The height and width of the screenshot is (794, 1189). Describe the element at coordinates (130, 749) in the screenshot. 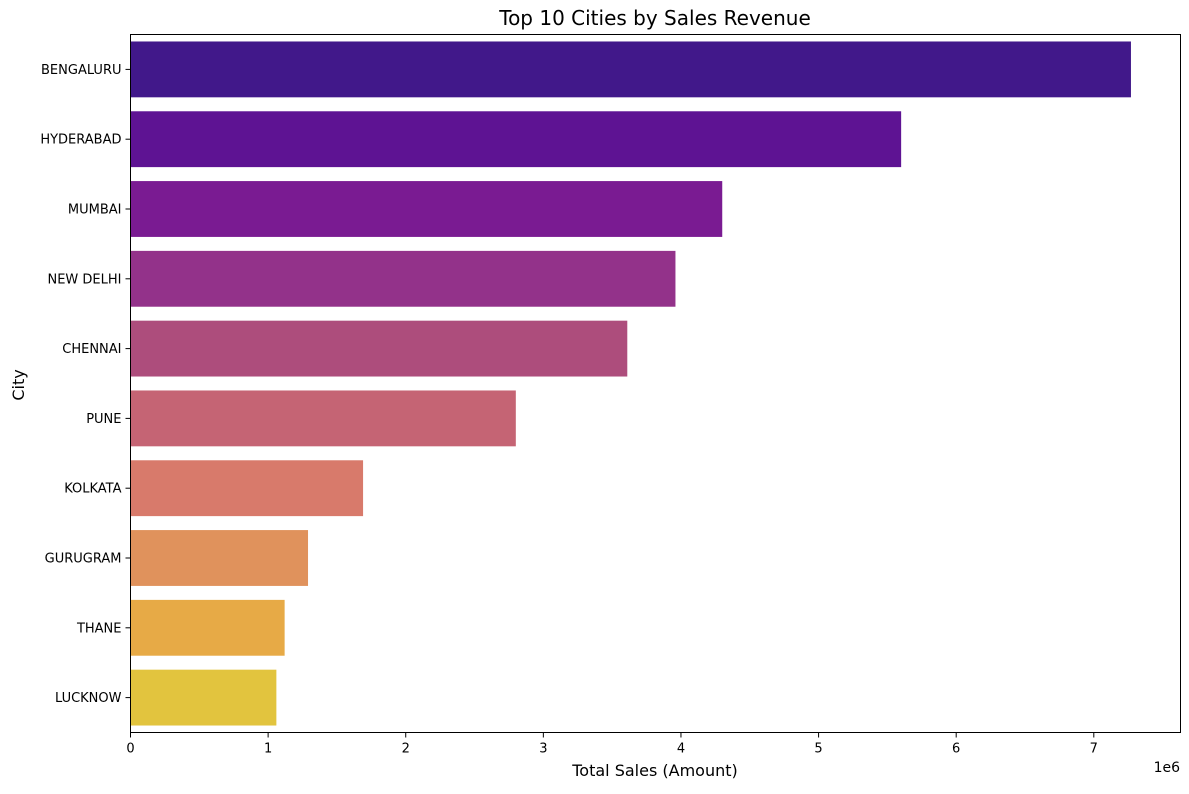

I see `x-tick-label: 0` at that location.